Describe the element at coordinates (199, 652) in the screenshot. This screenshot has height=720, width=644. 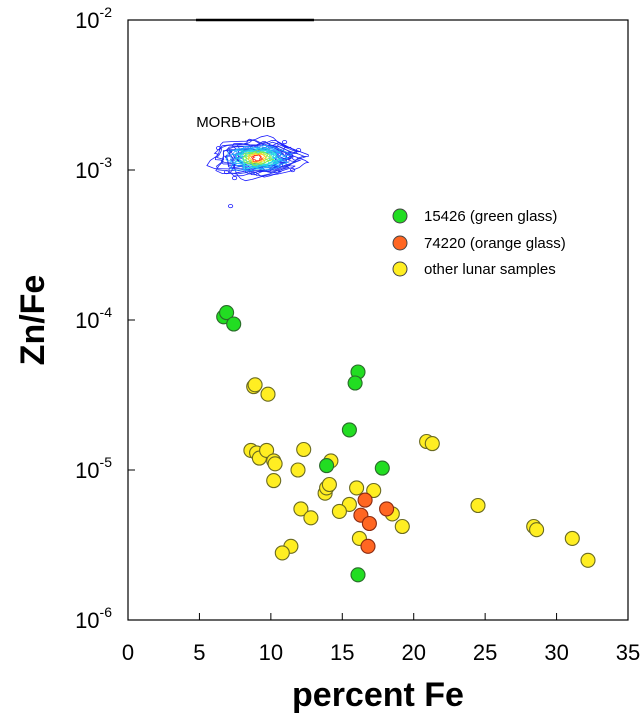
I see `x-tick-label: 5` at that location.